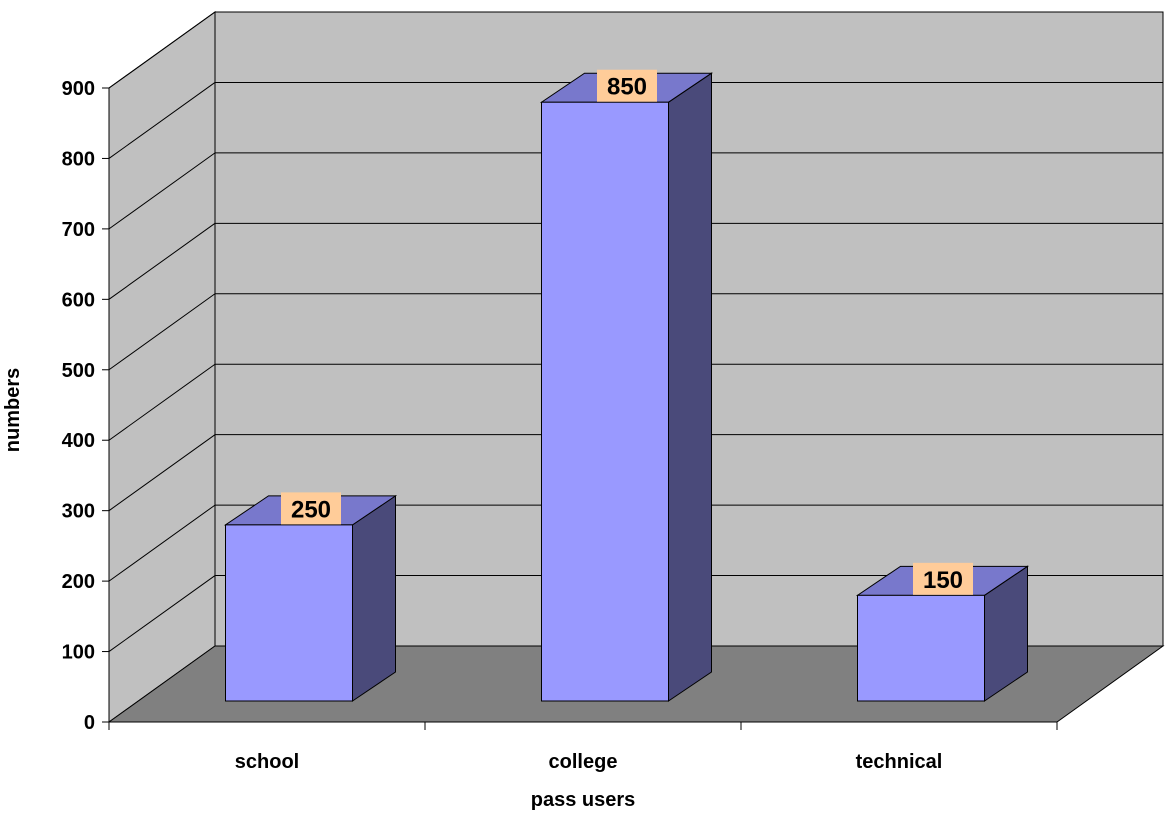 The image size is (1165, 817). What do you see at coordinates (78, 89) in the screenshot?
I see `y-tick-label: 900` at bounding box center [78, 89].